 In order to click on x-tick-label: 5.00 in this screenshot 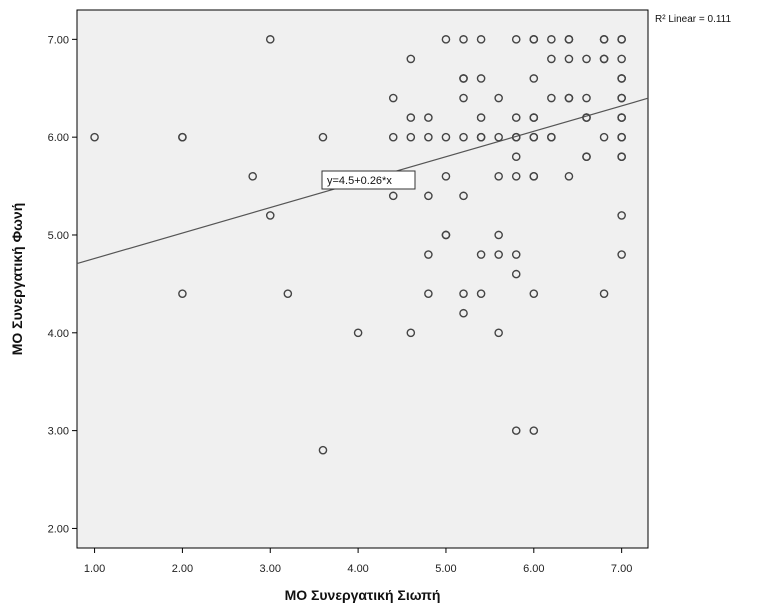, I will do `click(445, 569)`.